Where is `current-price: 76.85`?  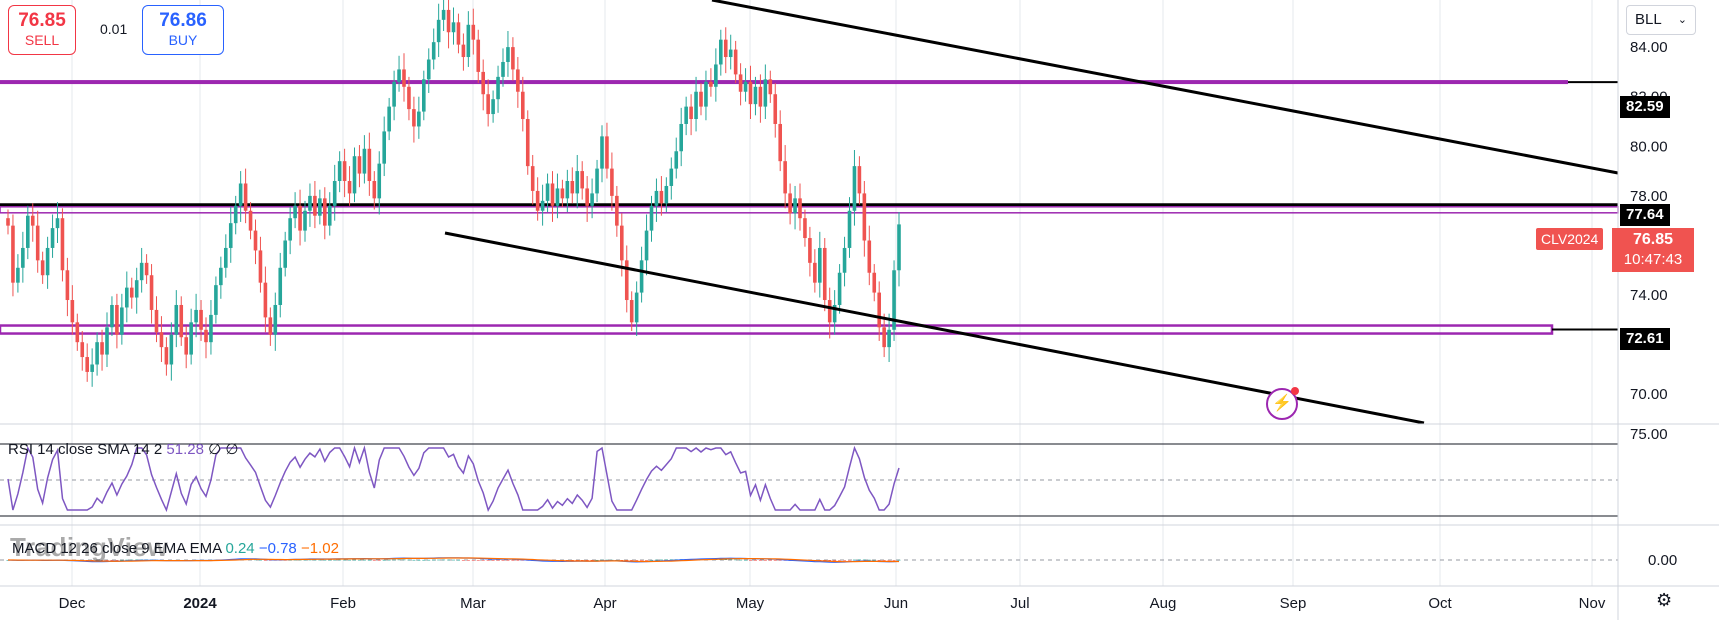
current-price: 76.85 is located at coordinates (1653, 239).